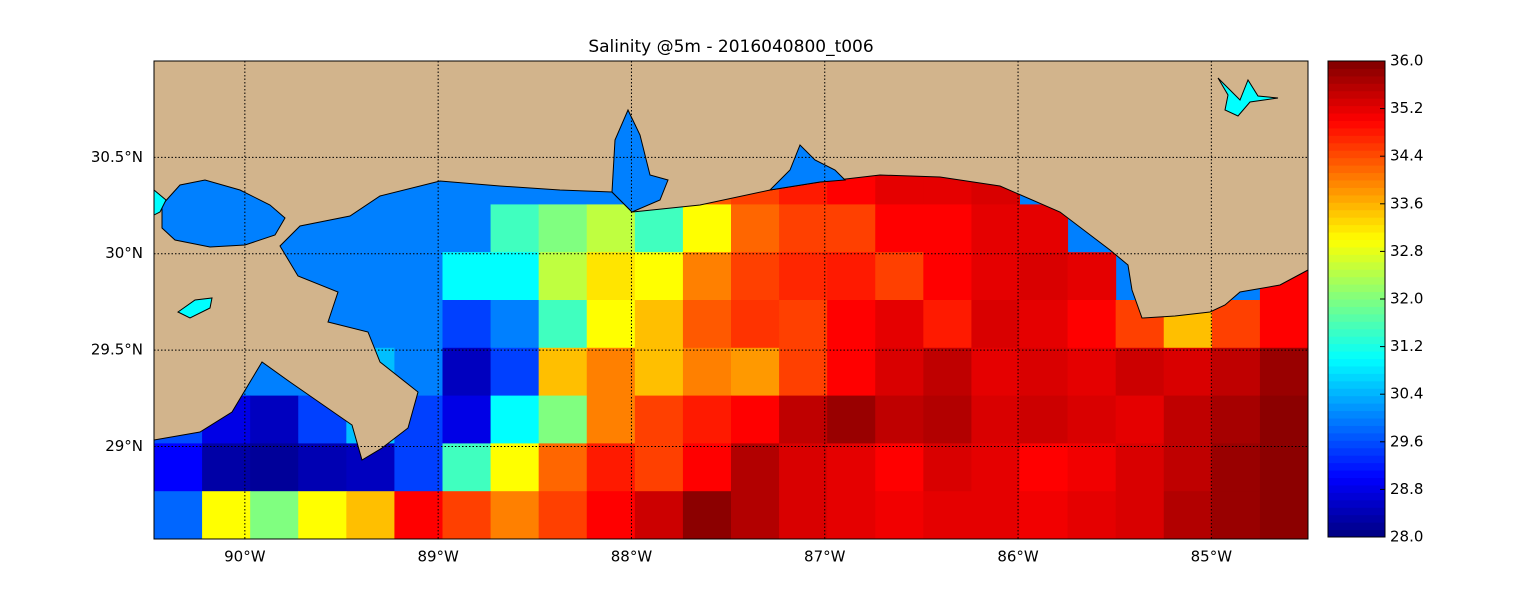 The image size is (1539, 600). I want to click on x-tick-label: 86°W, so click(1018, 557).